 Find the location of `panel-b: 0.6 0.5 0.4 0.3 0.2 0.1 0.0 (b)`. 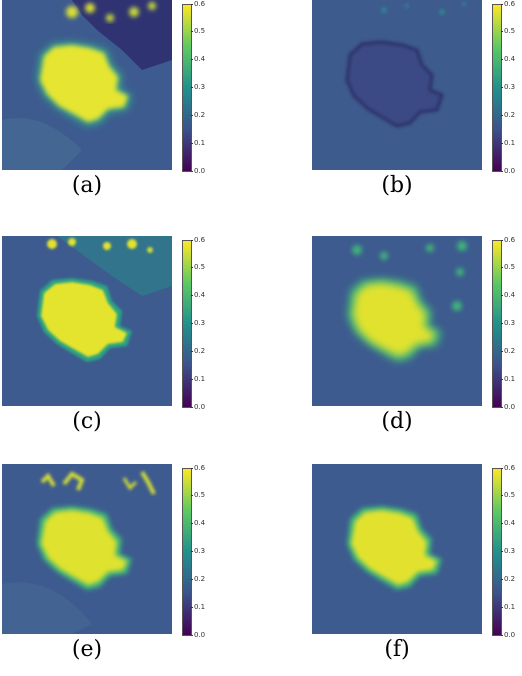

panel-b: 0.6 0.5 0.4 0.3 0.2 0.1 0.0 (b) is located at coordinates (416, 106).